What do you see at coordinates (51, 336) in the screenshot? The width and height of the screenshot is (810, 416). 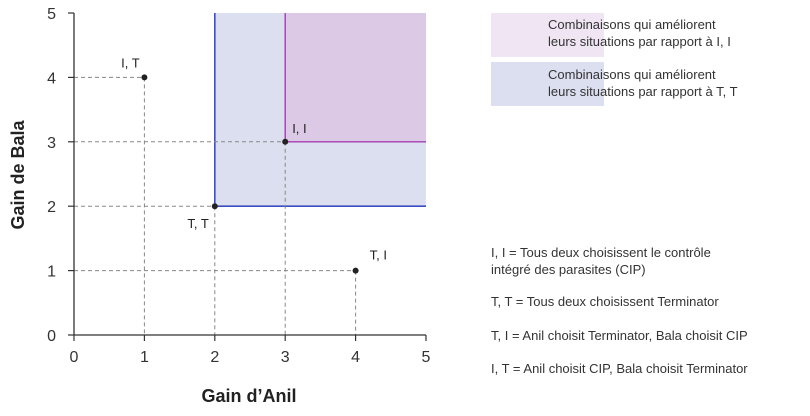 I see `y-tick-label: 0` at bounding box center [51, 336].